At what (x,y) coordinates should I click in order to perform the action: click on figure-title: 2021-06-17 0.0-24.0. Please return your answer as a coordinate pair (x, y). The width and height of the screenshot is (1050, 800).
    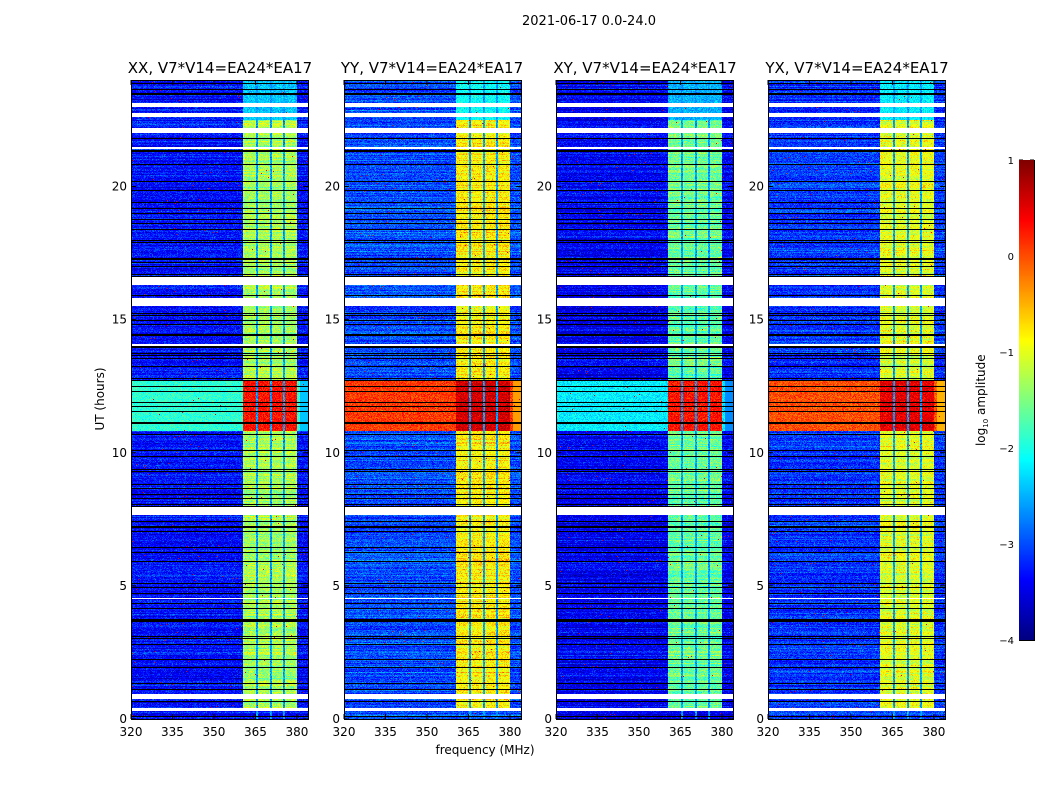
    Looking at the image, I should click on (589, 21).